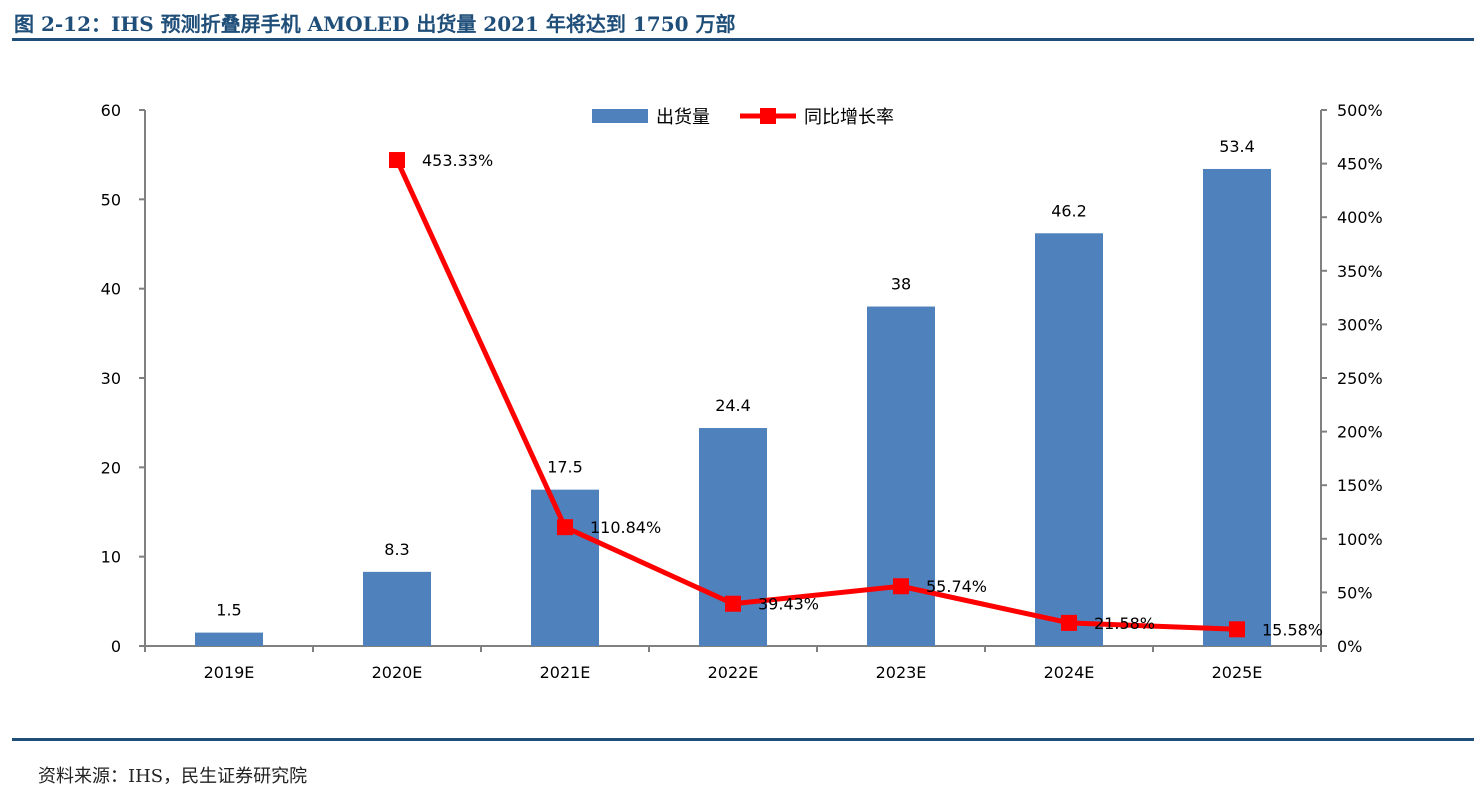  What do you see at coordinates (1360, 164) in the screenshot?
I see `y-right-tick-label: 450%` at bounding box center [1360, 164].